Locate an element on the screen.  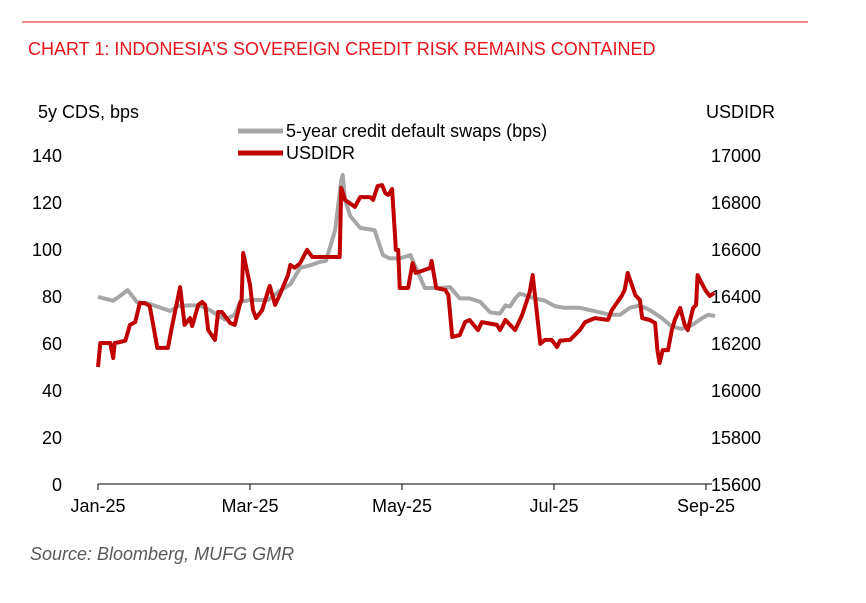
y-tick-right: 15600 is located at coordinates (736, 485).